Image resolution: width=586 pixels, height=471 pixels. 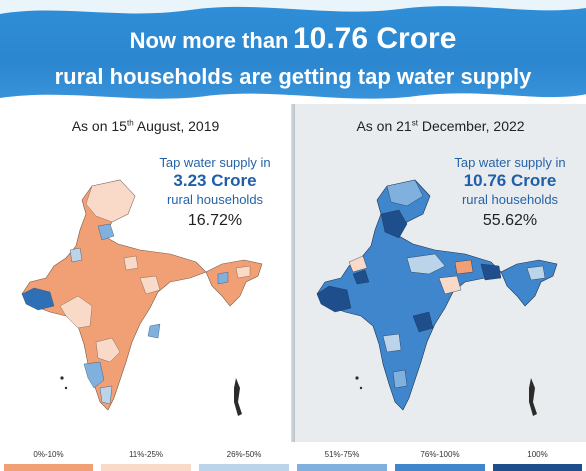 What do you see at coordinates (215, 180) in the screenshot?
I see `stat-value: 3.23 Crore` at bounding box center [215, 180].